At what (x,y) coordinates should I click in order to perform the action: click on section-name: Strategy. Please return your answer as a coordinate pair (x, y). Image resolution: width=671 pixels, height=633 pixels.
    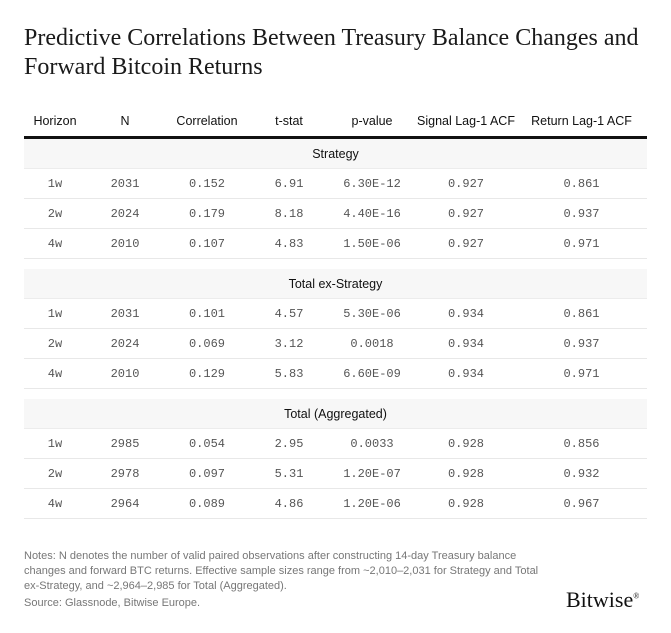
    Looking at the image, I should click on (335, 153).